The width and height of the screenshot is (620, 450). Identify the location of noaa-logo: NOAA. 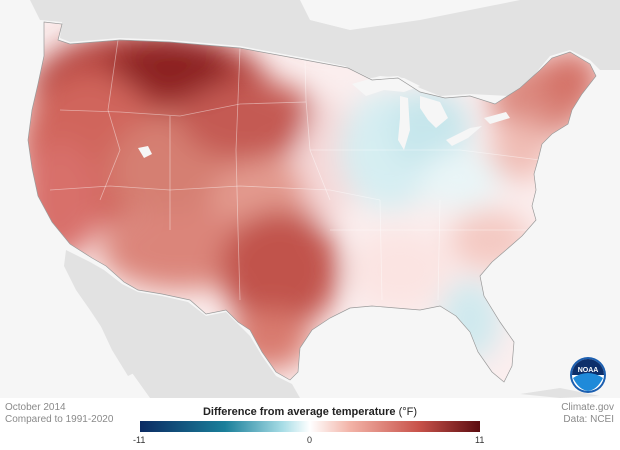
(588, 375).